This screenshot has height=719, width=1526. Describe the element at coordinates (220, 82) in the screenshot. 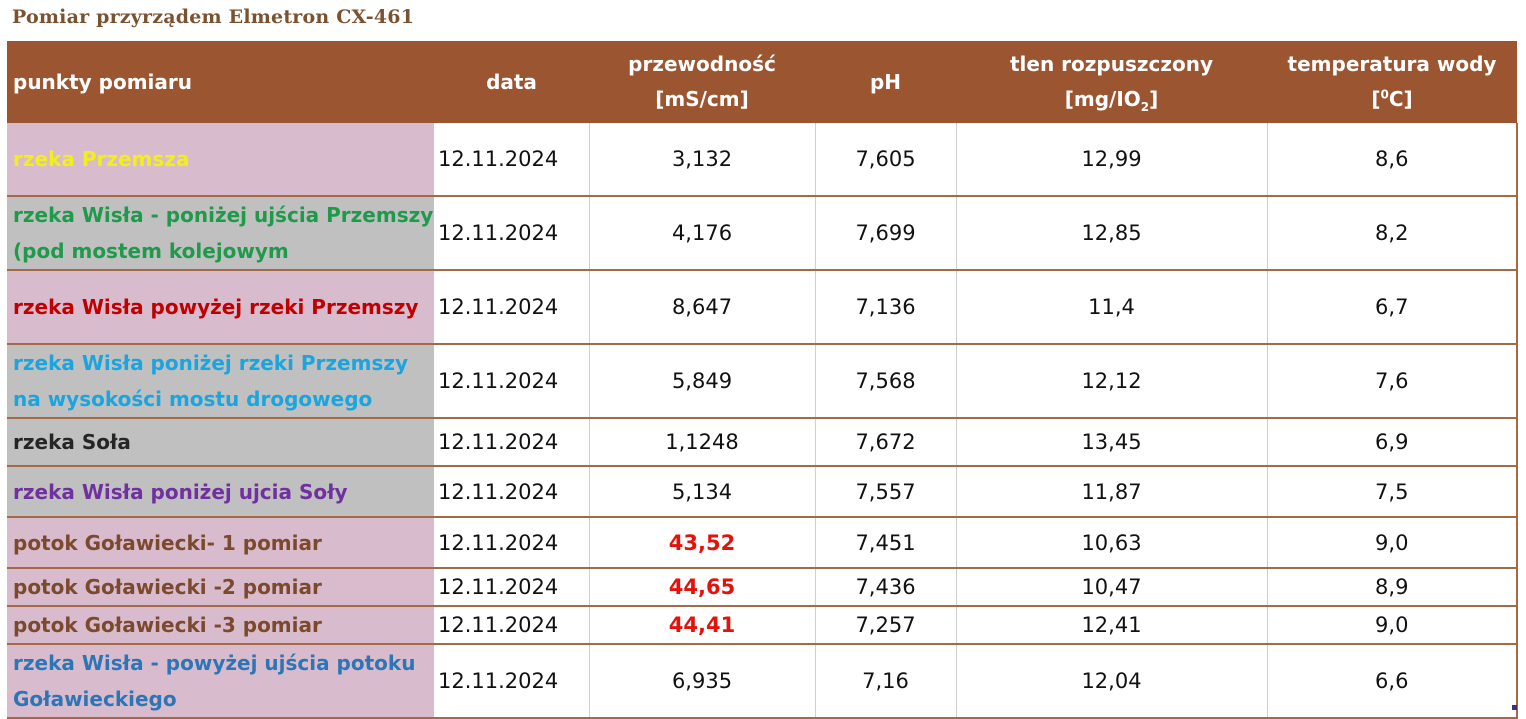

I see `header-measurement-points: punkty pomiaru` at that location.